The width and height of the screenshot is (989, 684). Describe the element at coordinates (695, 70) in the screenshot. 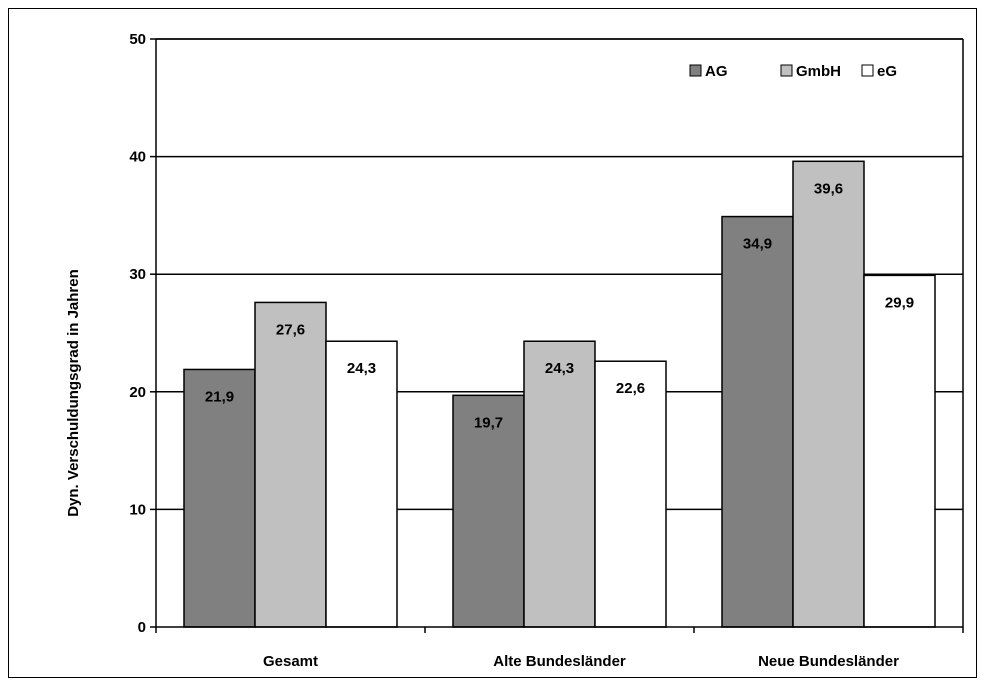

I see `legend-swatch-ag` at that location.